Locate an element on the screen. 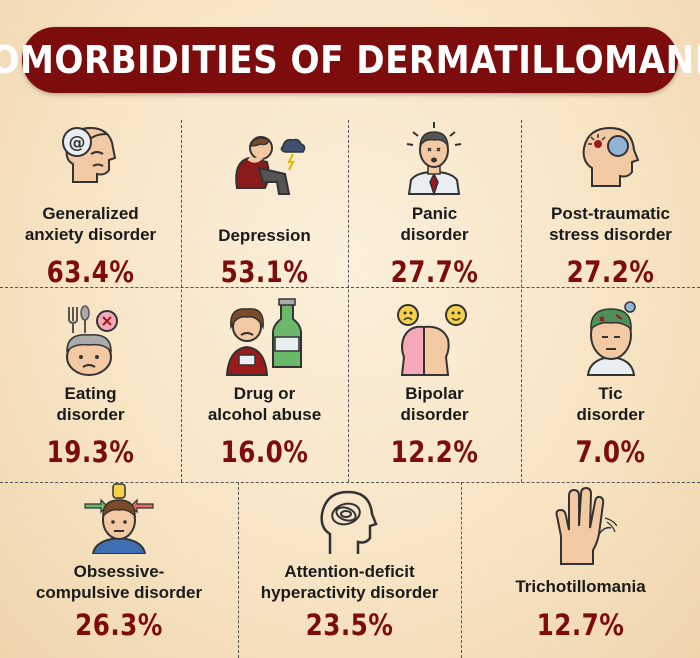  comorbidity-value: 27.2% is located at coordinates (610, 272).